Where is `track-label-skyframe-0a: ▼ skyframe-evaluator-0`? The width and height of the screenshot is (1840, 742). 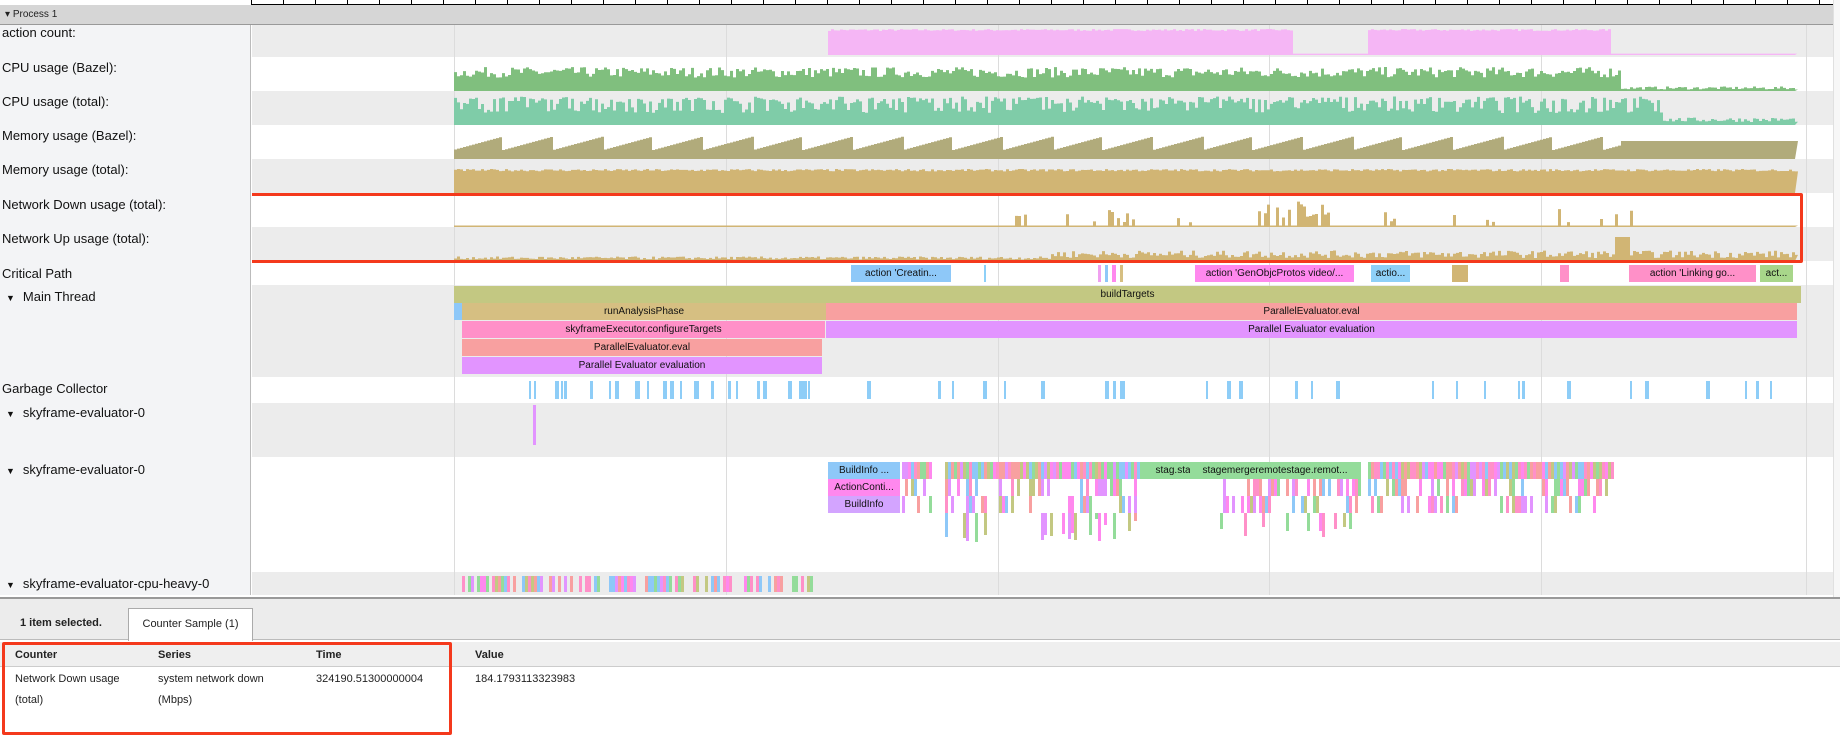 track-label-skyframe-0a: ▼ skyframe-evaluator-0 is located at coordinates (73, 412).